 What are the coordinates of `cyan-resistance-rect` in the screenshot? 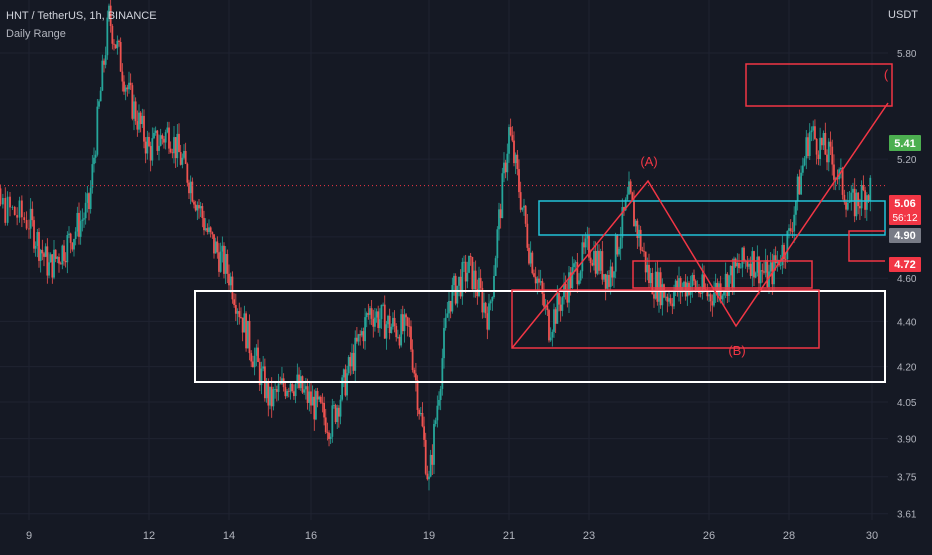 It's located at (712, 218).